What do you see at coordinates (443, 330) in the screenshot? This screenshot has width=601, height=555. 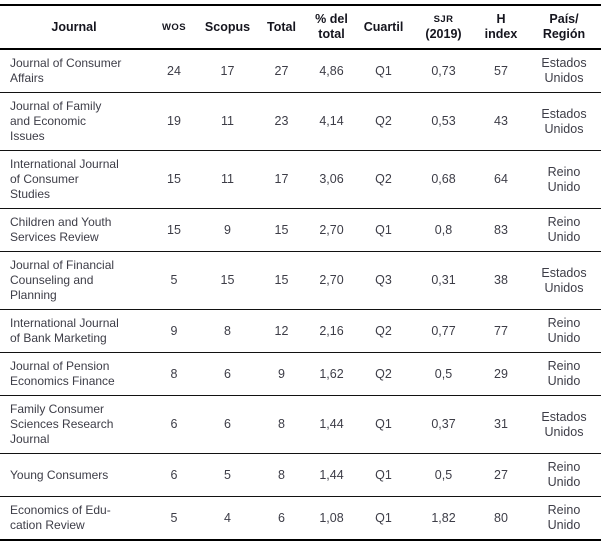 I see `sjr-value: 0,77` at bounding box center [443, 330].